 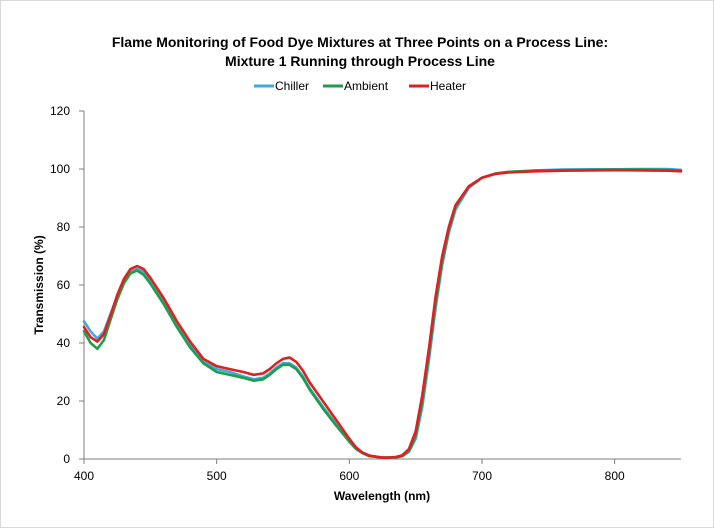 I want to click on x-axis-ticks: 400 500 600 700 800, so click(x=349, y=471).